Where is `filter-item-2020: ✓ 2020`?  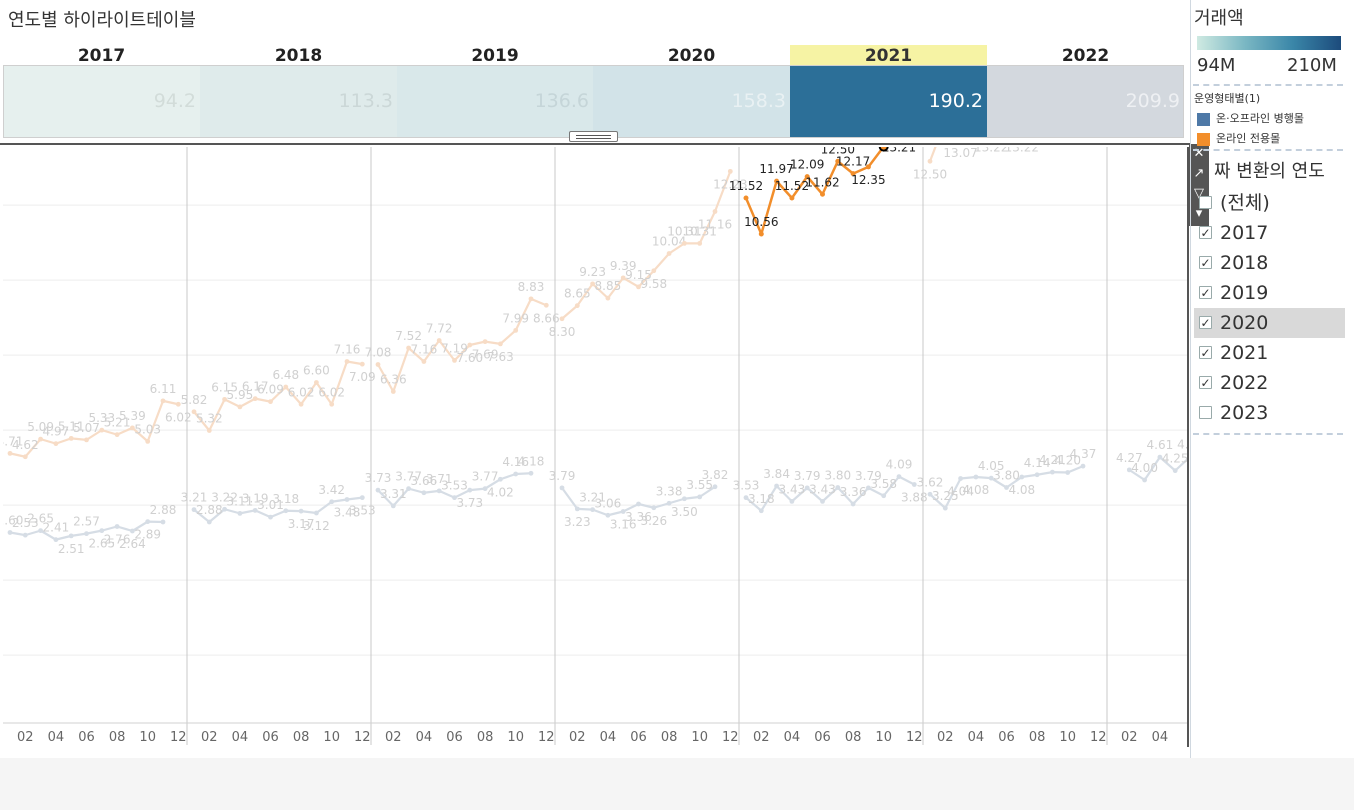
filter-item-2020: ✓ 2020 is located at coordinates (1269, 323).